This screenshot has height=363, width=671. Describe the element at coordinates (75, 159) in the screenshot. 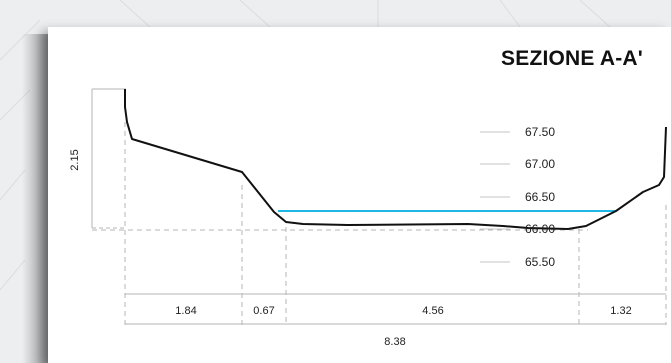

I see `height-label: 2.15` at that location.